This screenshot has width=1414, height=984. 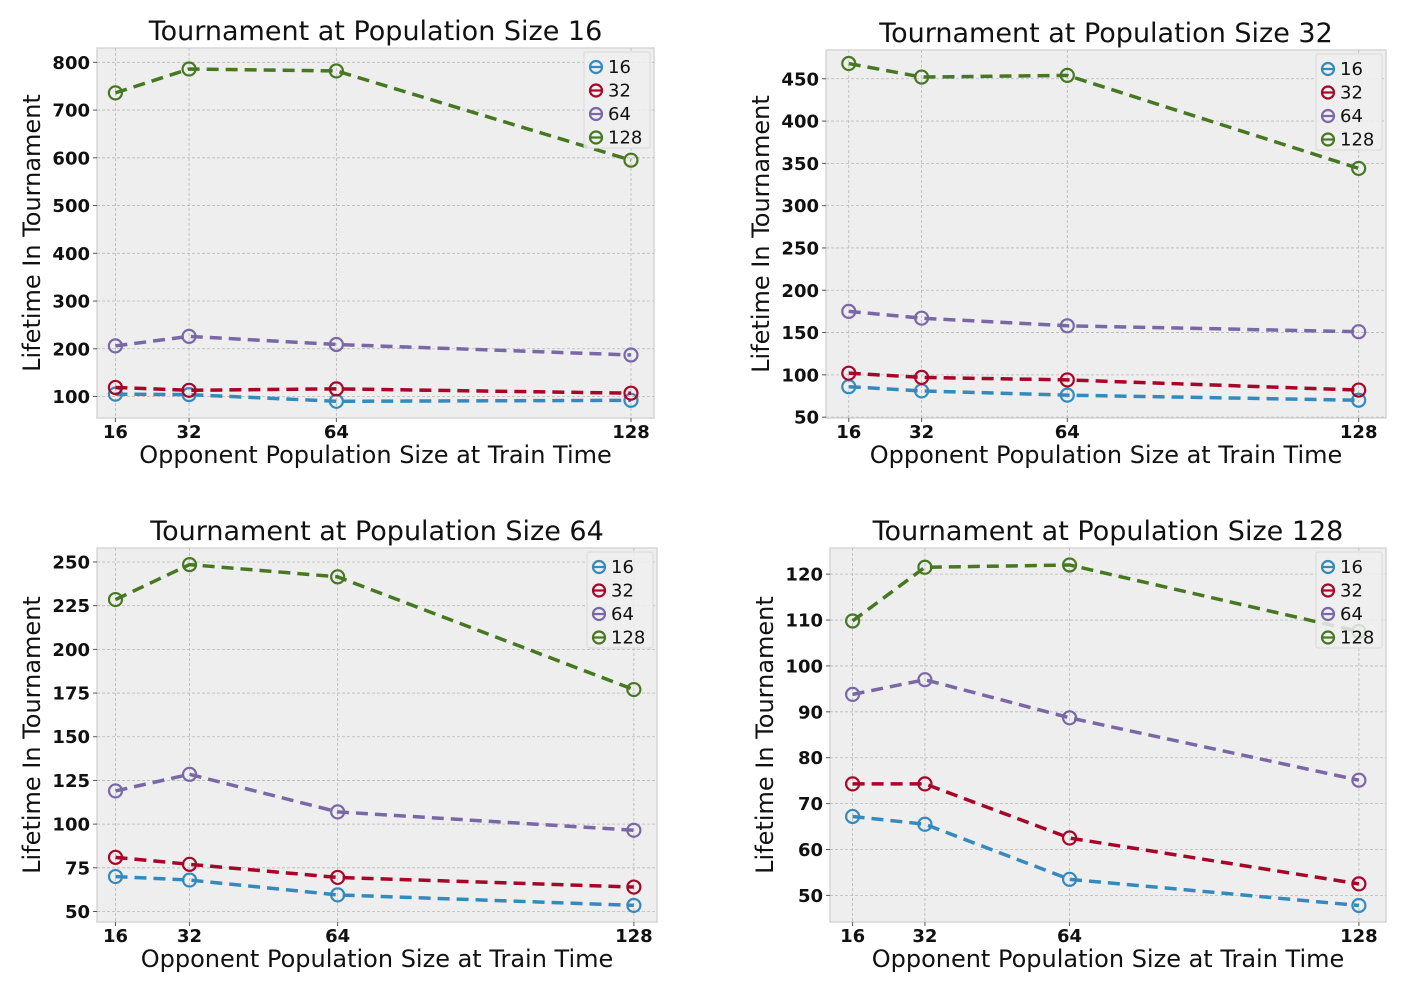 What do you see at coordinates (71, 606) in the screenshot?
I see `y-tick-label: 225` at bounding box center [71, 606].